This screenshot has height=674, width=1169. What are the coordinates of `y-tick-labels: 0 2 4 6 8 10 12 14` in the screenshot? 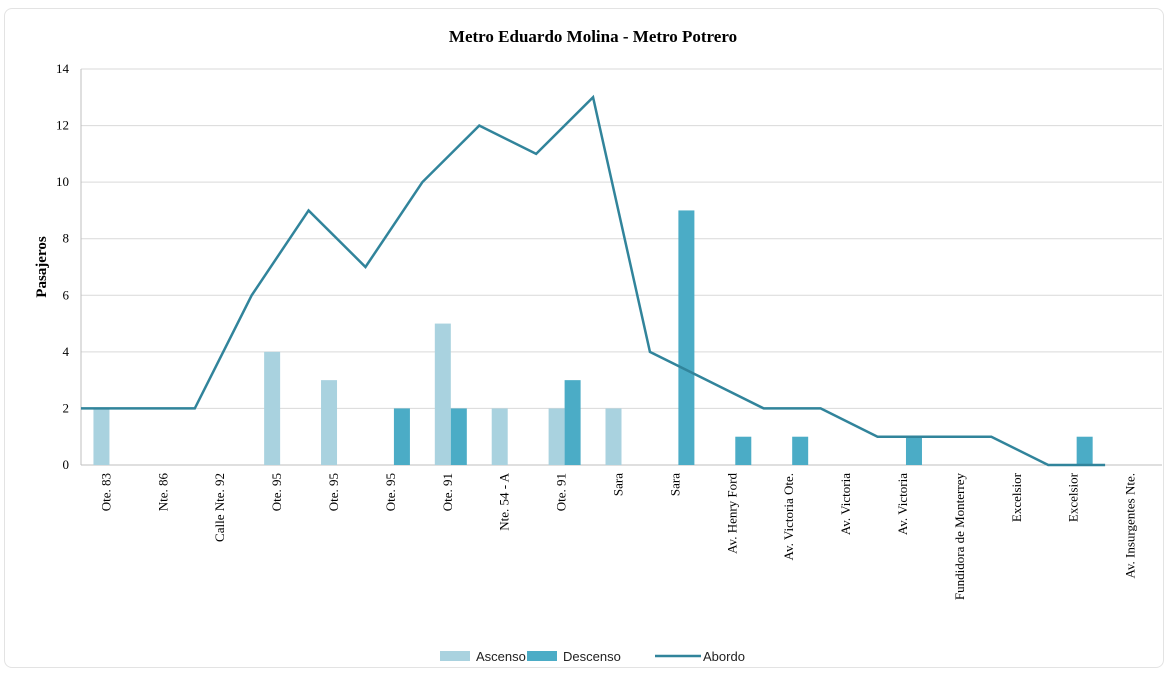 It's located at (63, 266).